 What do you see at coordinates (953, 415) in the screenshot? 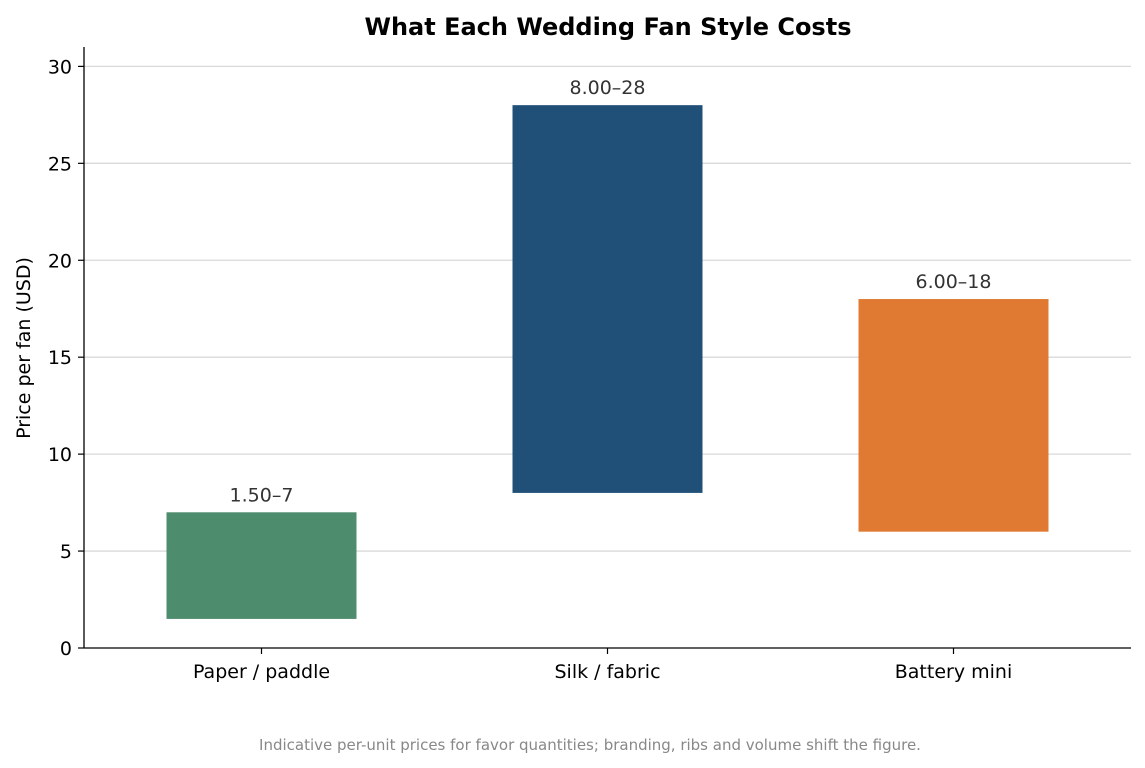
I see `bar-battery-mini` at bounding box center [953, 415].